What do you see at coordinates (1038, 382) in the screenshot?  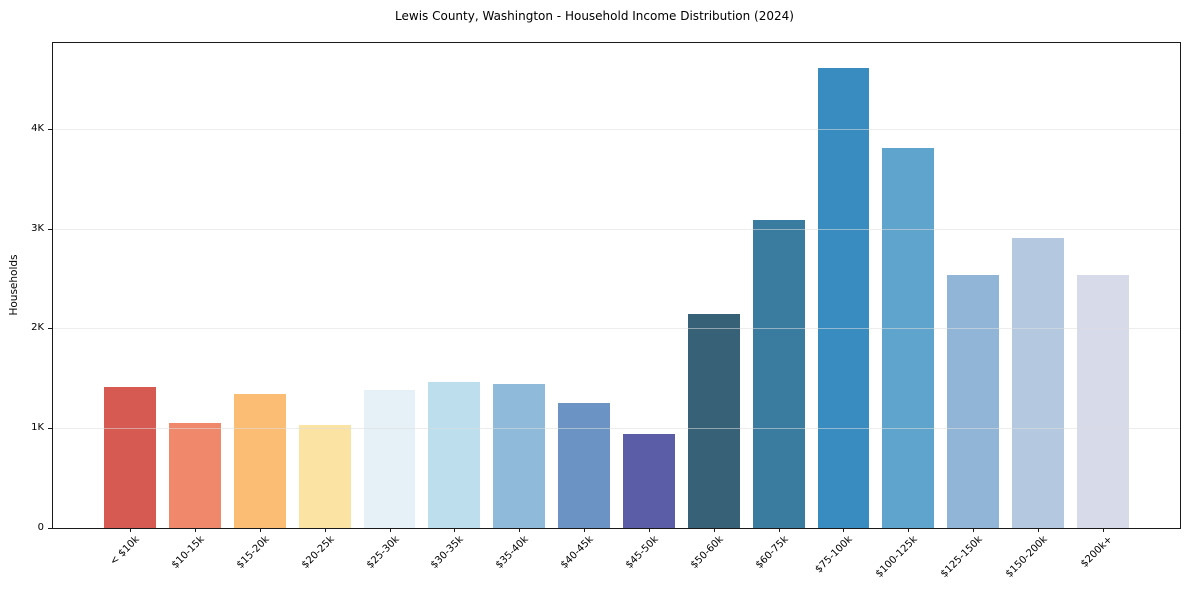 I see `bar-$150-200k` at bounding box center [1038, 382].